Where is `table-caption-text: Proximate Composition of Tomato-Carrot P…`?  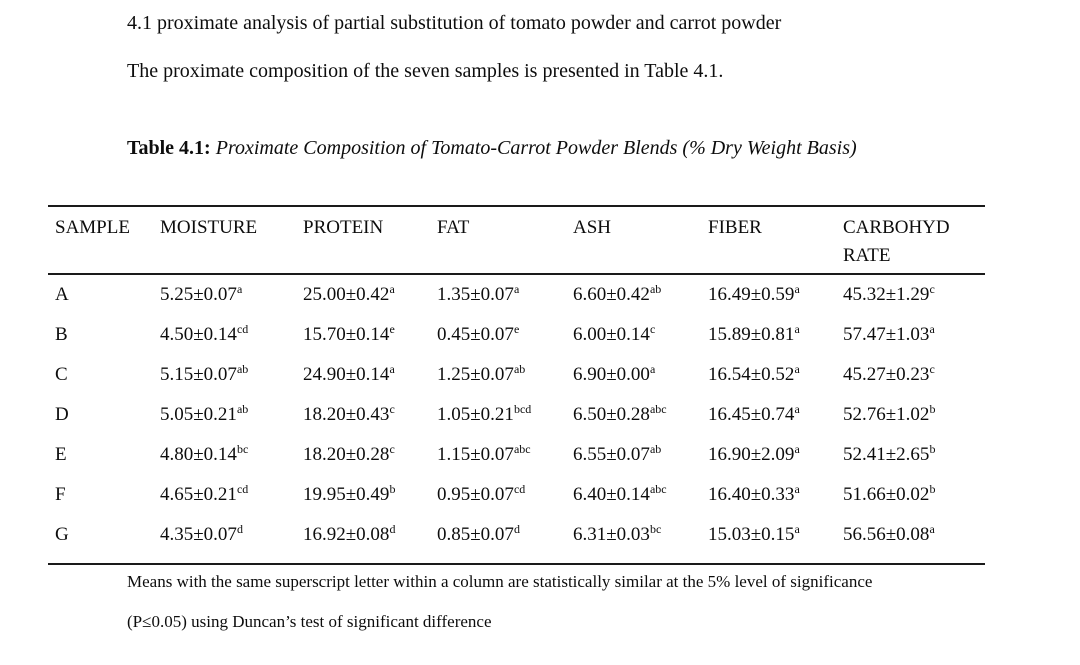 table-caption-text: Proximate Composition of Tomato-Carrot P… is located at coordinates (536, 148).